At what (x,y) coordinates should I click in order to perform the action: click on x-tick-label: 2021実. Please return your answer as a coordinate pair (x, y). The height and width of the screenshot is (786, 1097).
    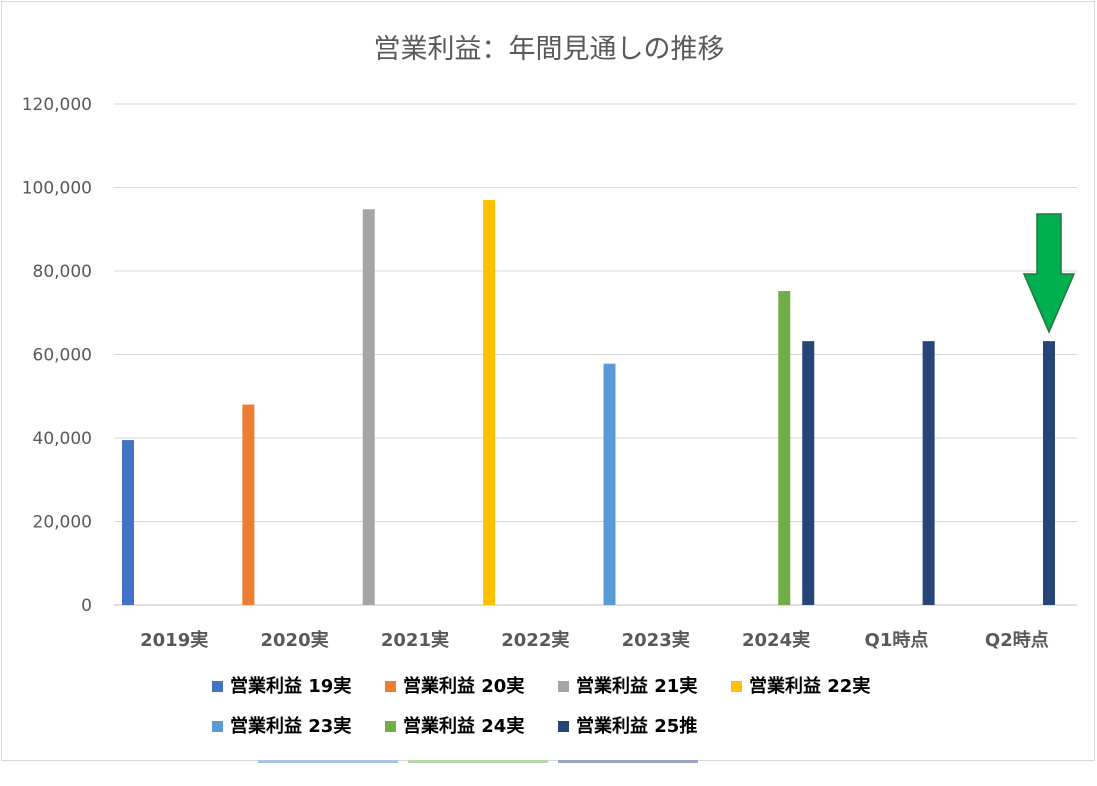
    Looking at the image, I should click on (415, 640).